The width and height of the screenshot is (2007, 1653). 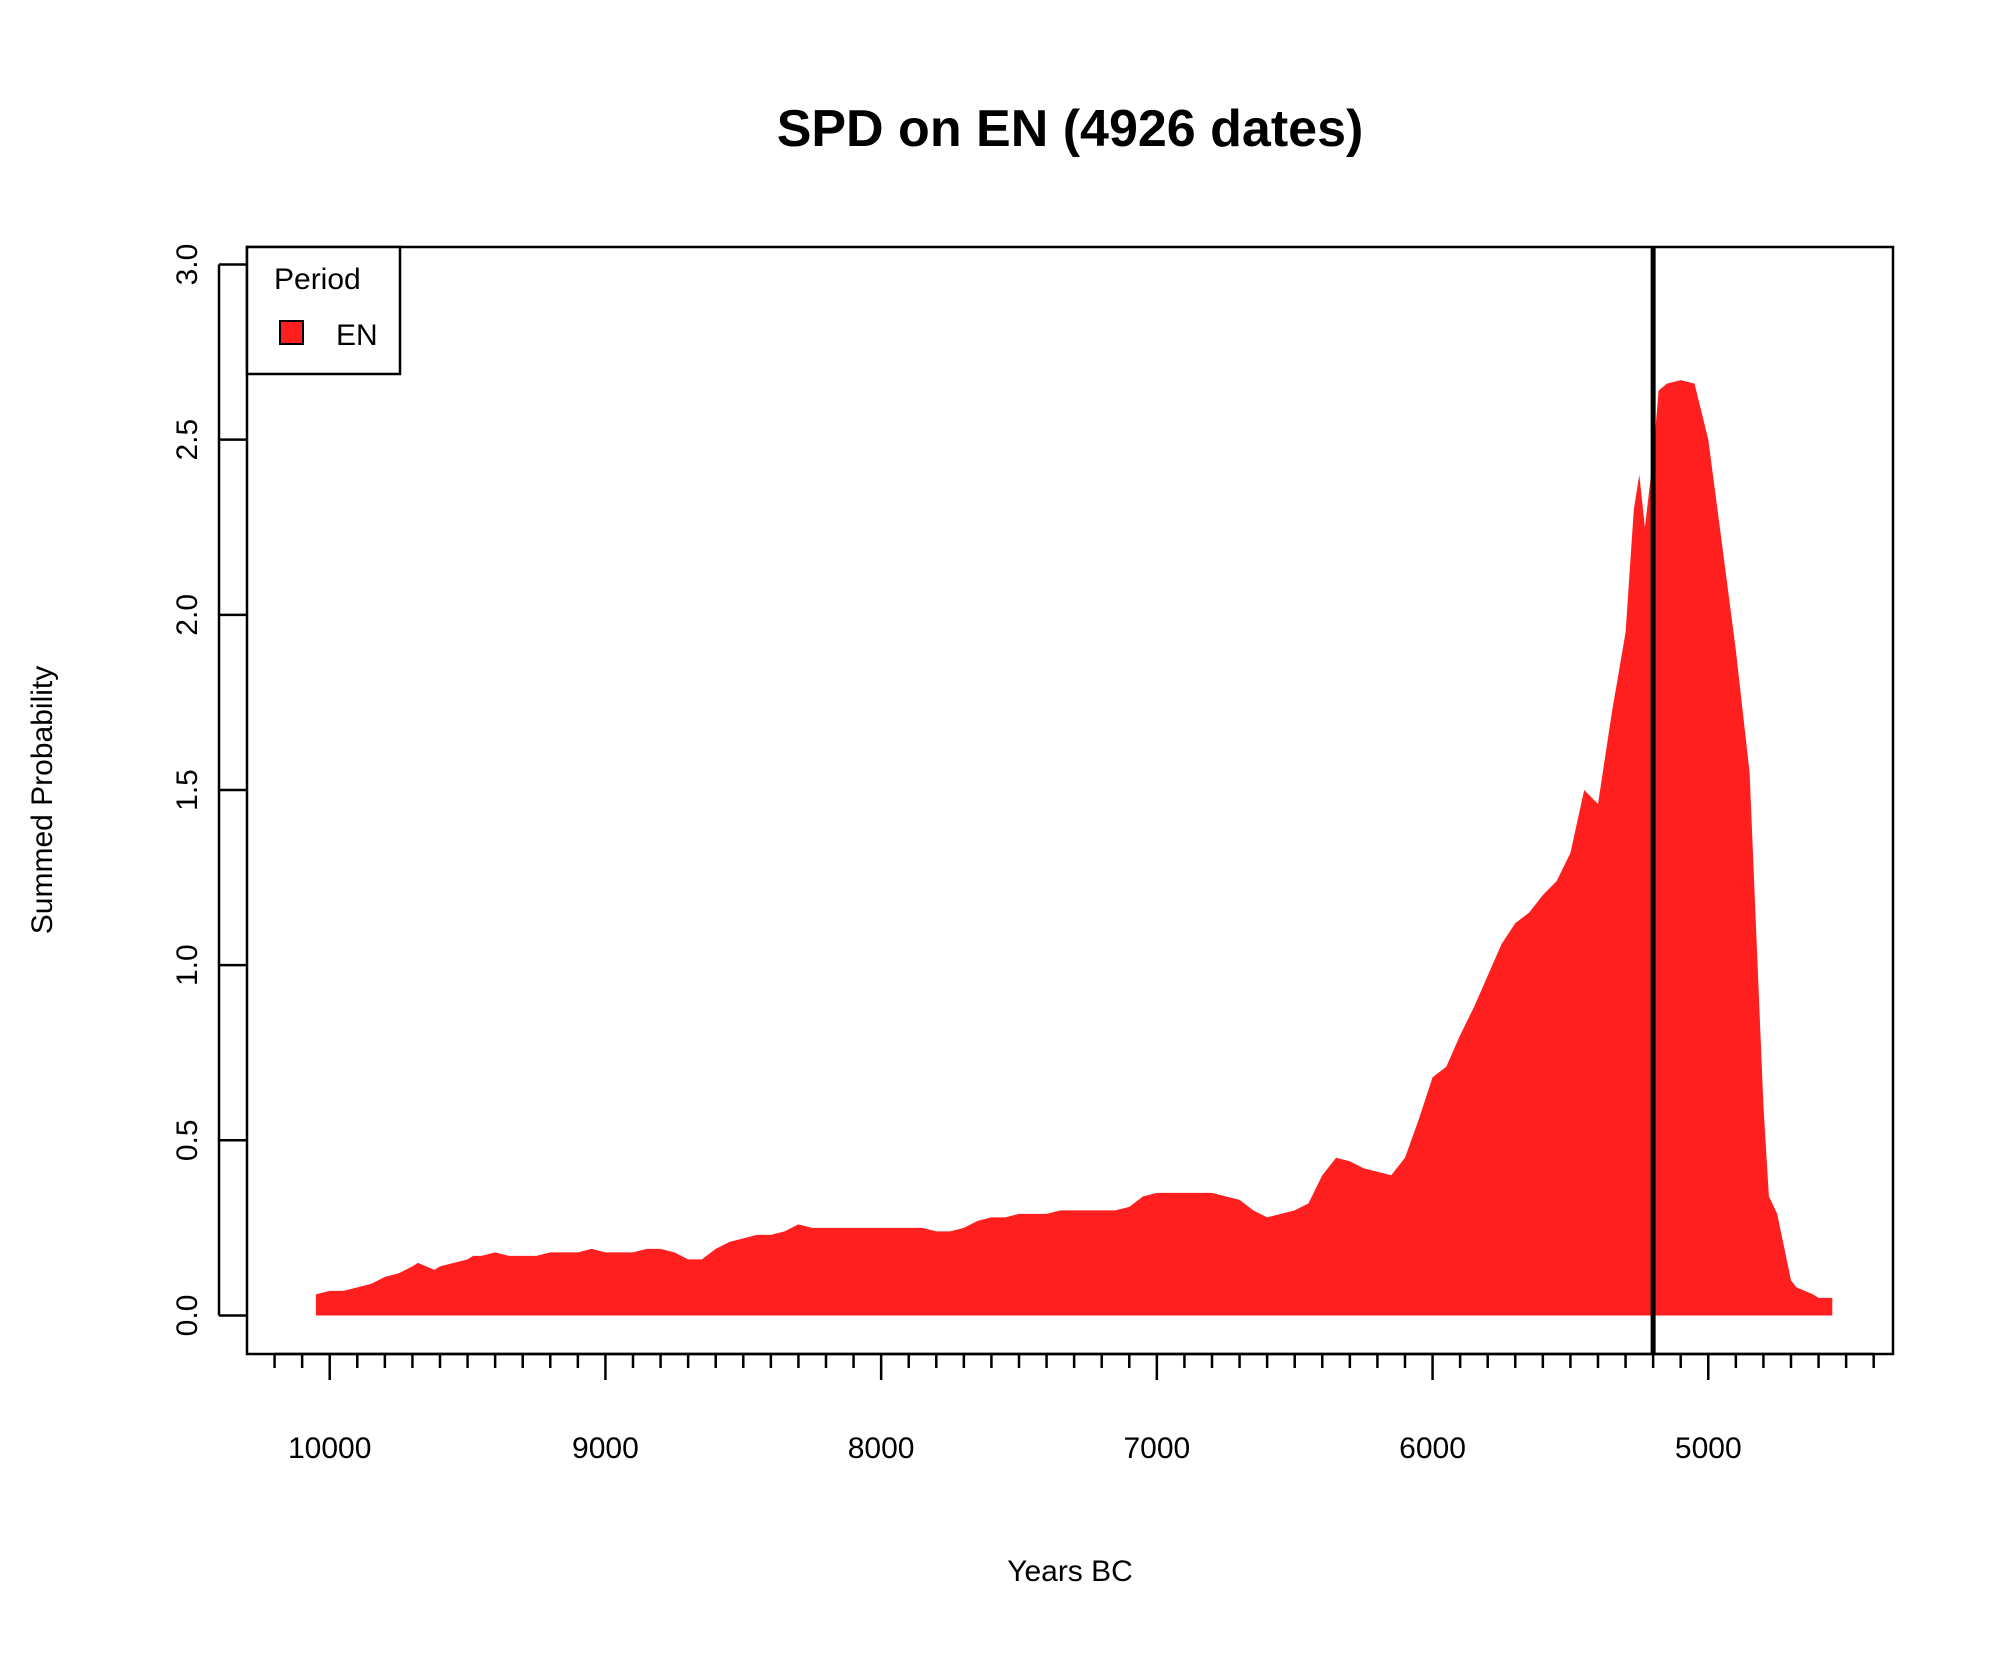 I want to click on x-tick-label: 9000, so click(x=605, y=1448).